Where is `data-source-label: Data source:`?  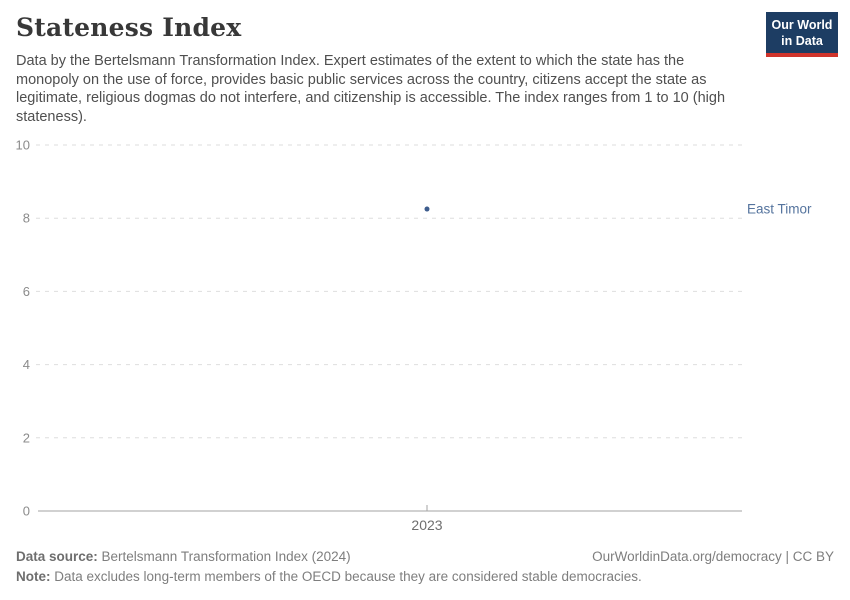 data-source-label: Data source: is located at coordinates (57, 556).